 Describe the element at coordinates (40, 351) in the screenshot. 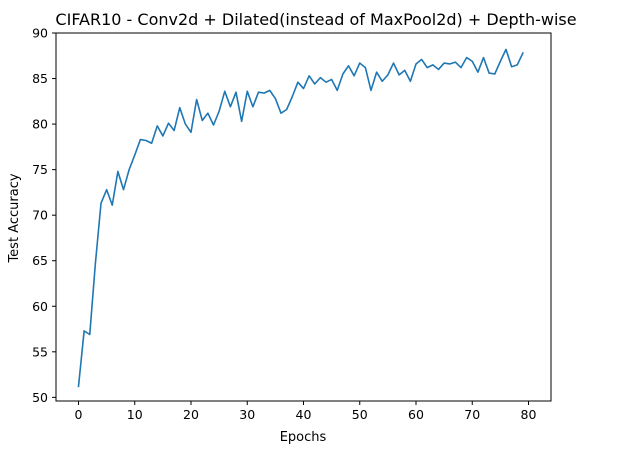

I see `y-tick-label: 55` at that location.